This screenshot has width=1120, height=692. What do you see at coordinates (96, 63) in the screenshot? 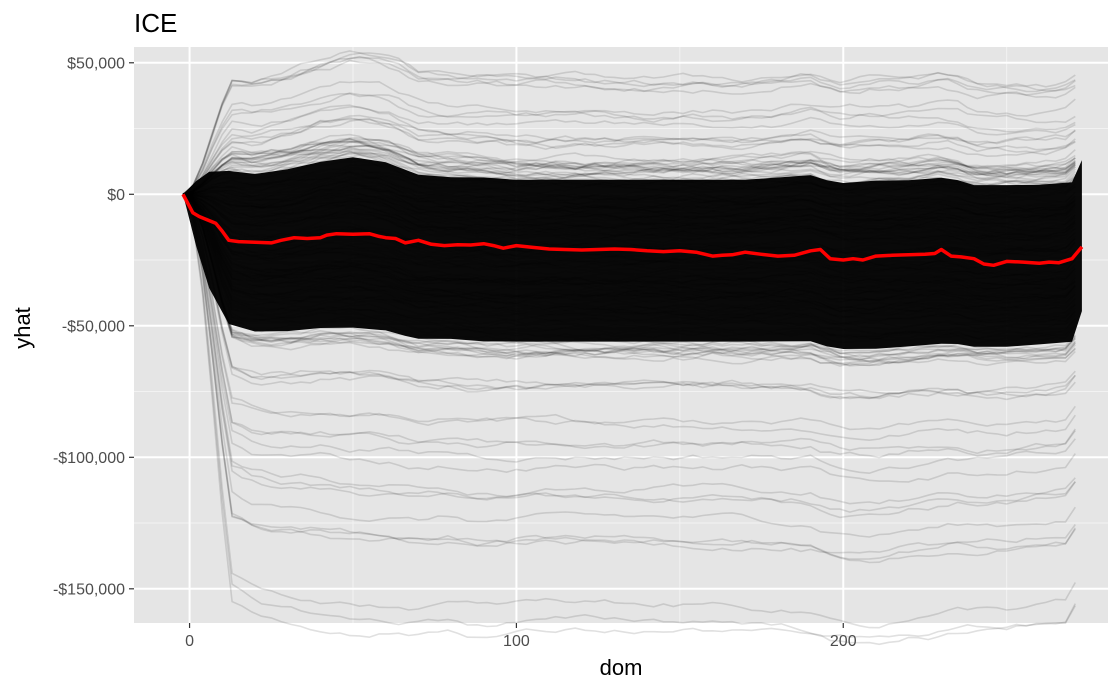
I see `y-tick-label: $50,000` at bounding box center [96, 63].